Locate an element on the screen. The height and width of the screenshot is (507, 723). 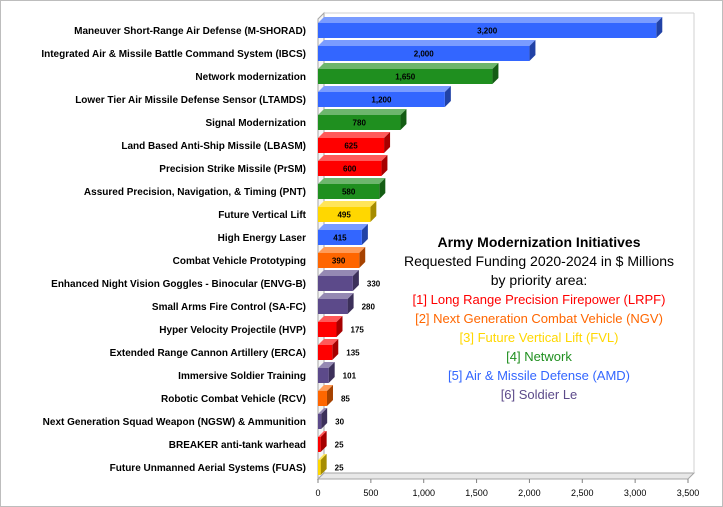
data-label: 600 is located at coordinates (350, 169).